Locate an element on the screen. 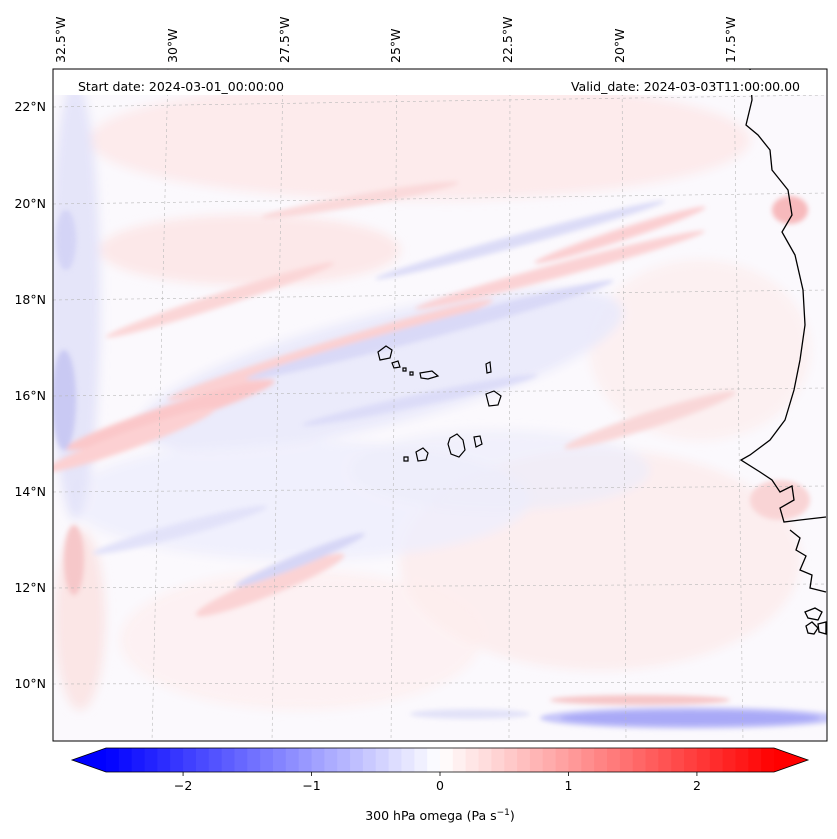 Image resolution: width=837 pixels, height=839 pixels. start-date-label: Start date: 2024-03-01_00:00:00 is located at coordinates (181, 86).